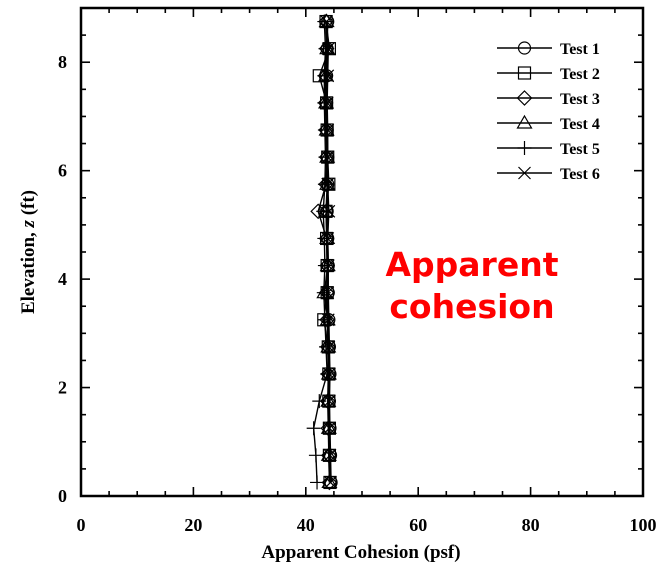 The width and height of the screenshot is (672, 570). I want to click on annotation-line-2: cohesion, so click(471, 306).